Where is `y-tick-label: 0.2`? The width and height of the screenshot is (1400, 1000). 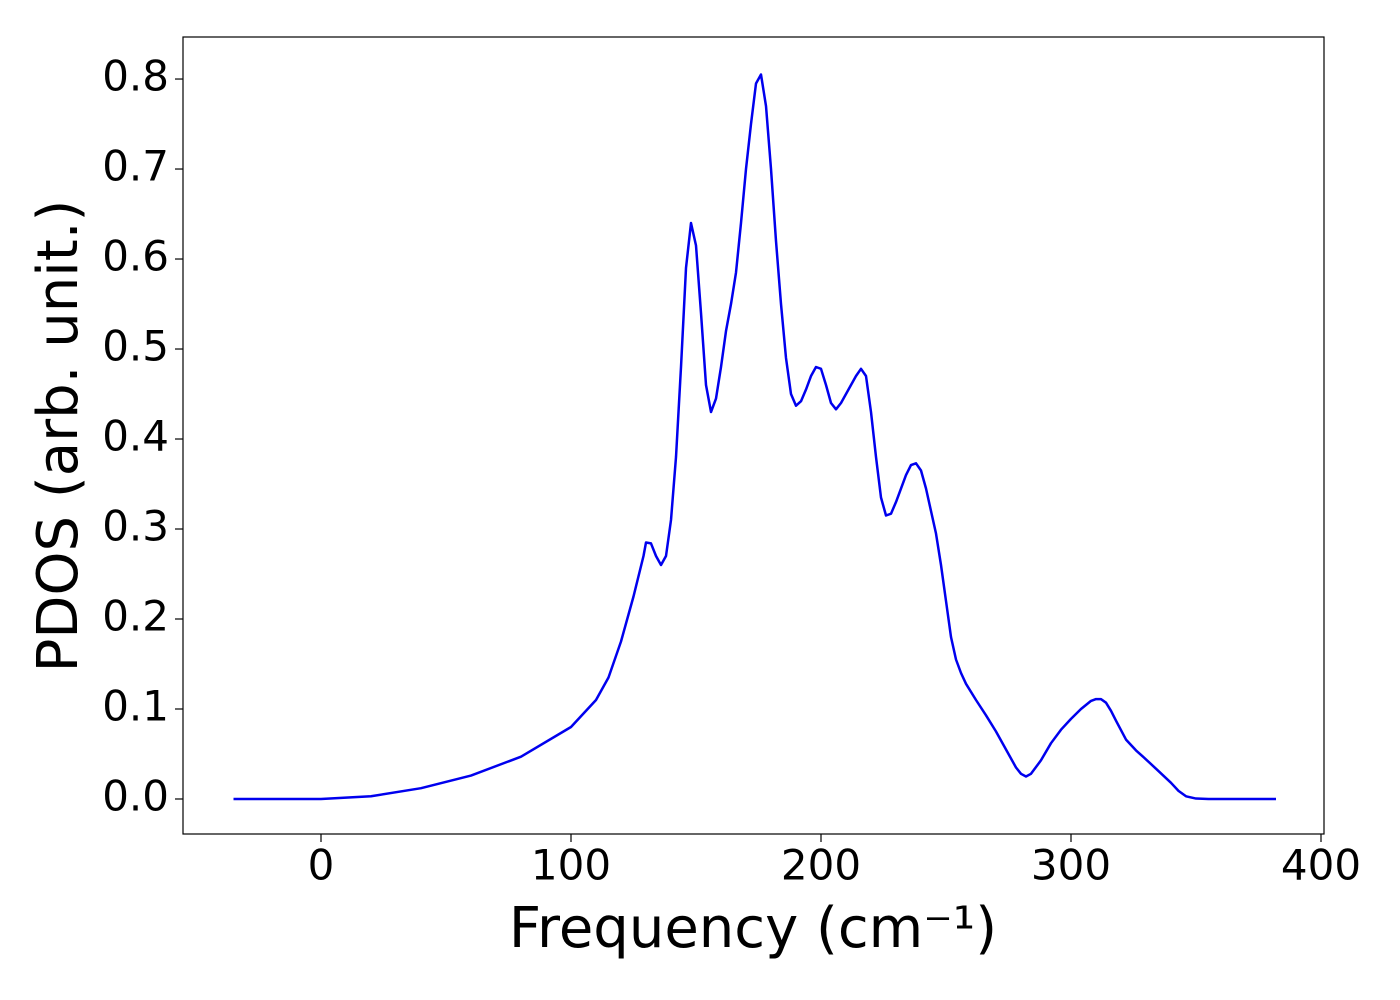 y-tick-label: 0.2 is located at coordinates (135, 616).